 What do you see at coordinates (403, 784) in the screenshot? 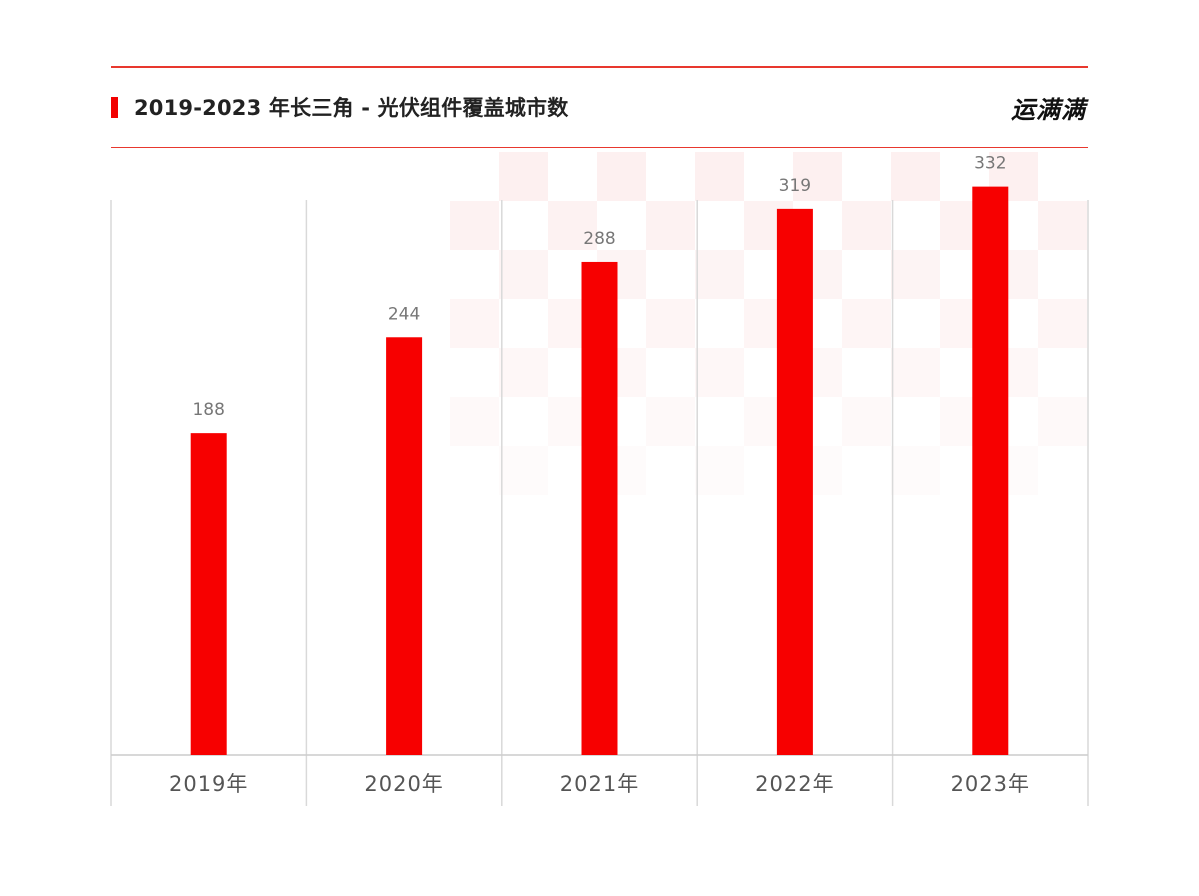
I see `x-tick-label: 2020年` at bounding box center [403, 784].